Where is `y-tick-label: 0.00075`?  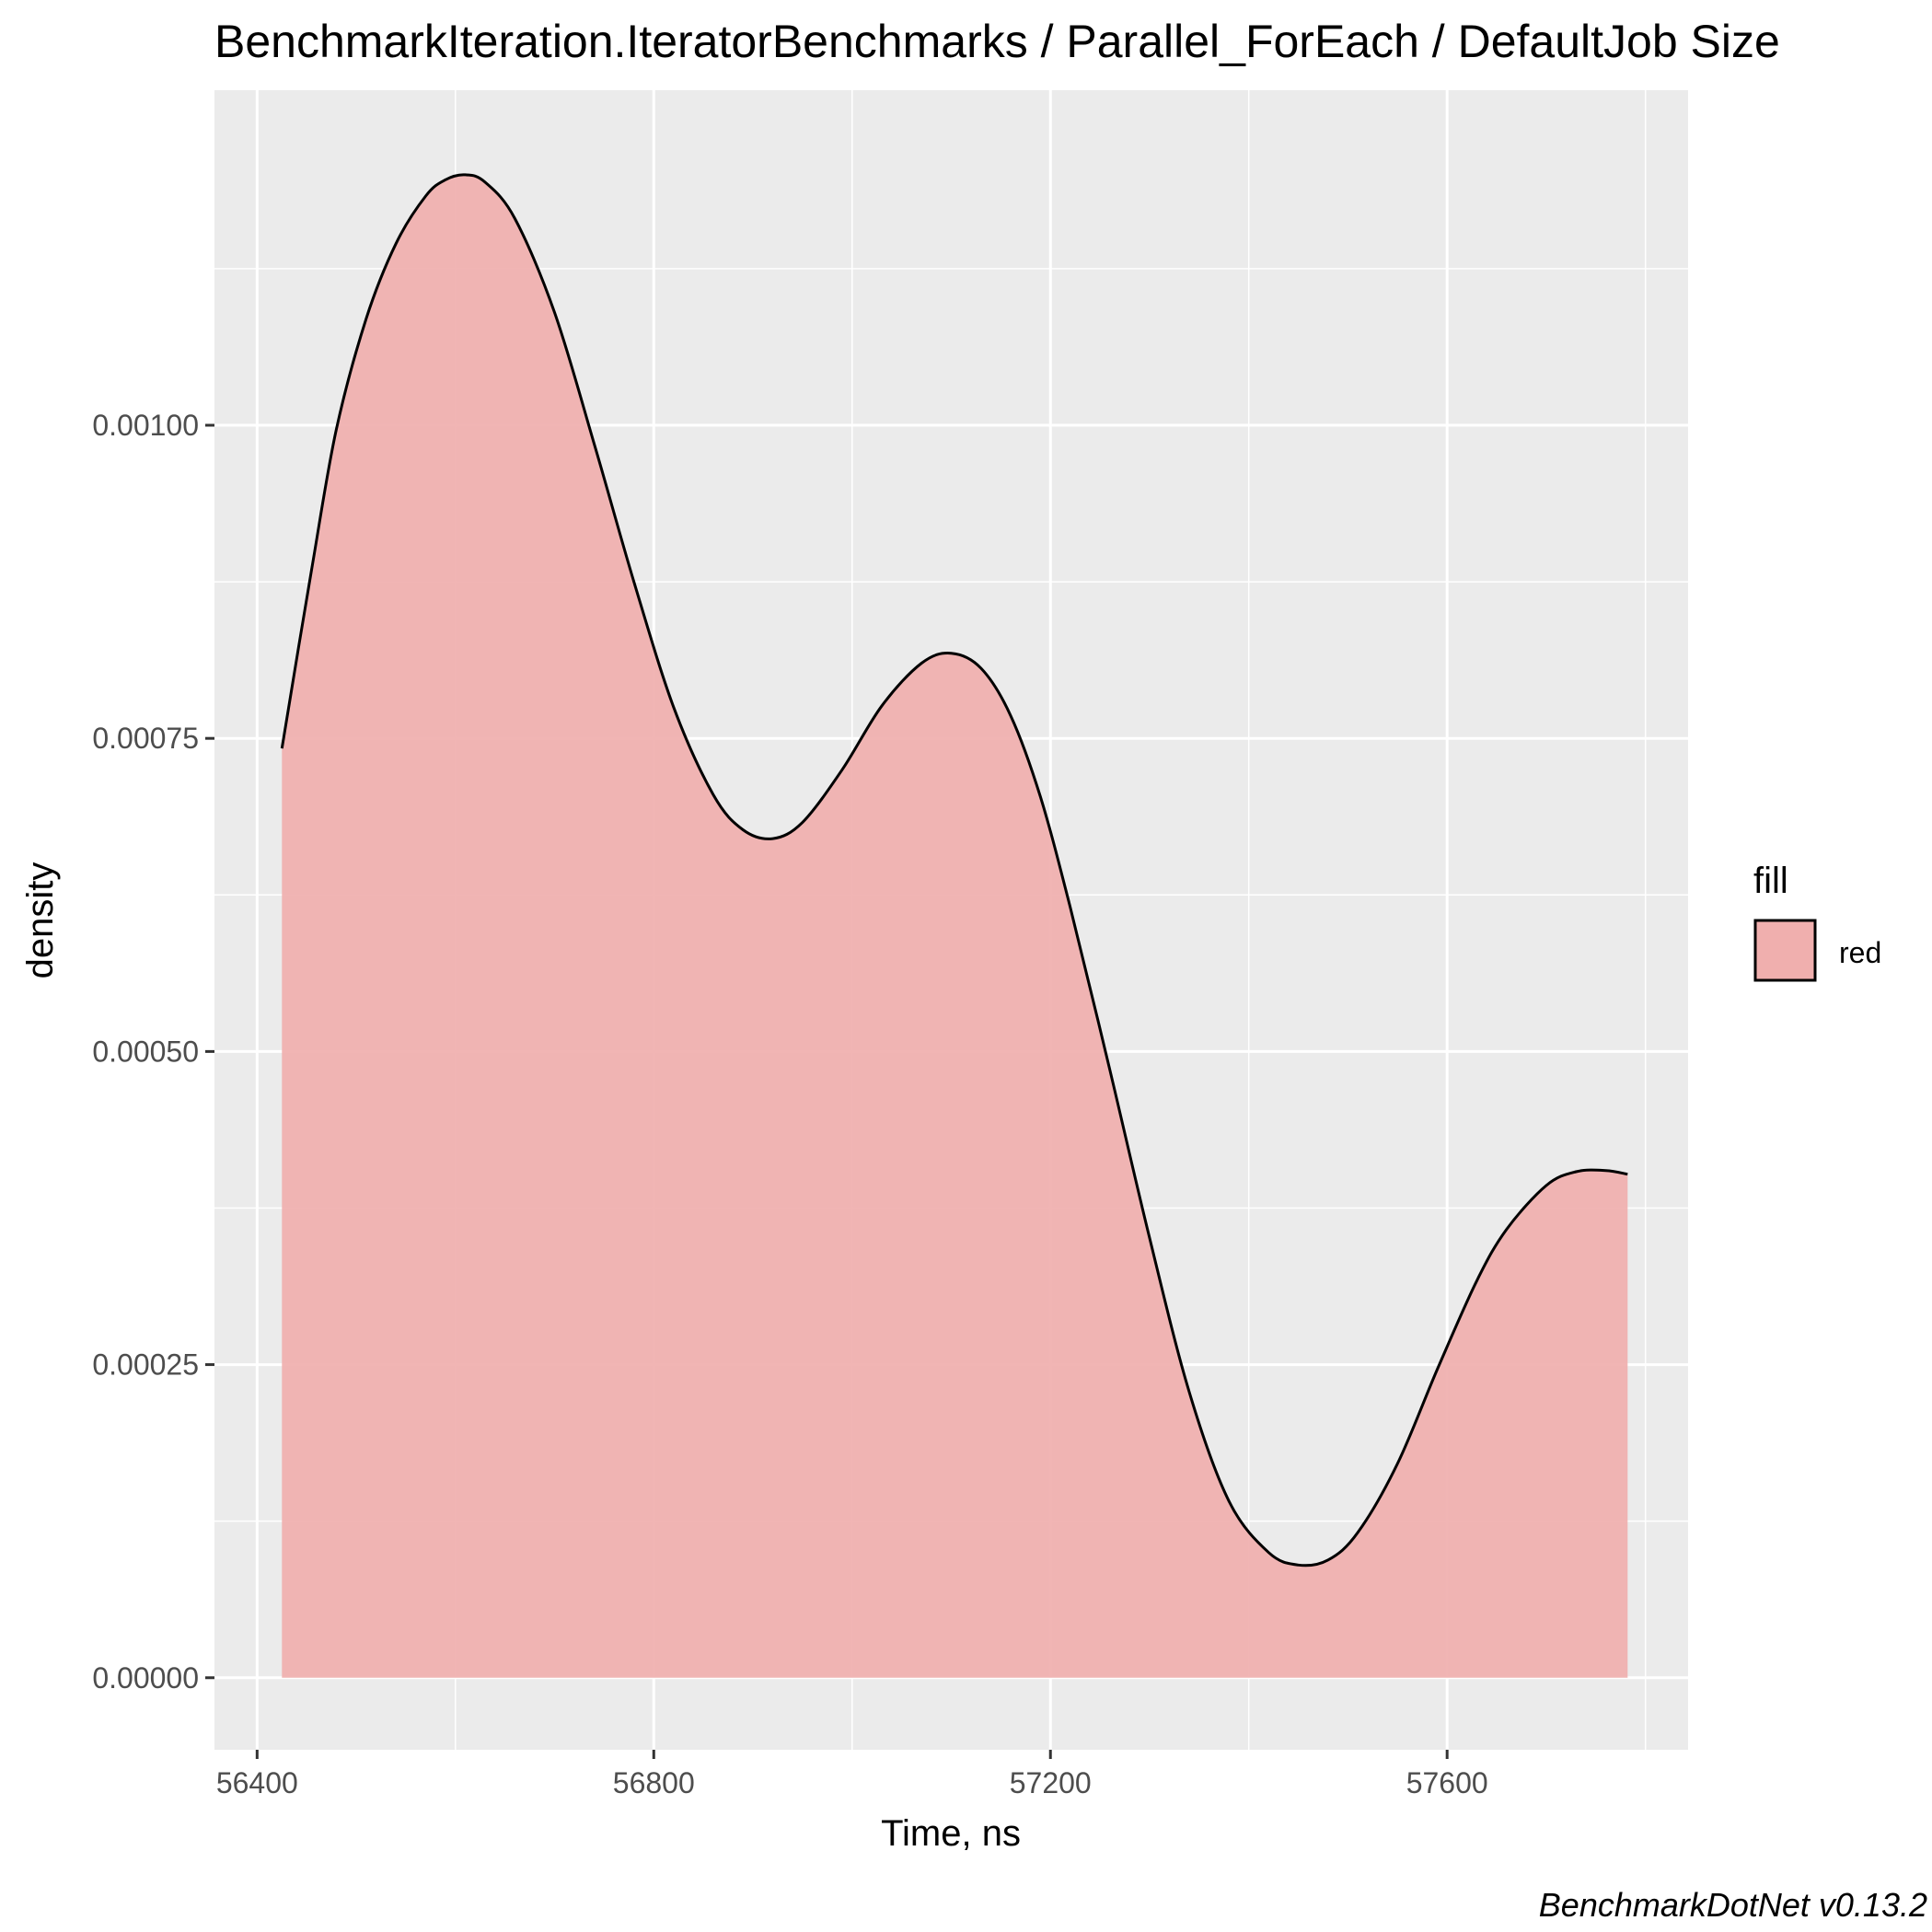
y-tick-label: 0.00075 is located at coordinates (145, 738).